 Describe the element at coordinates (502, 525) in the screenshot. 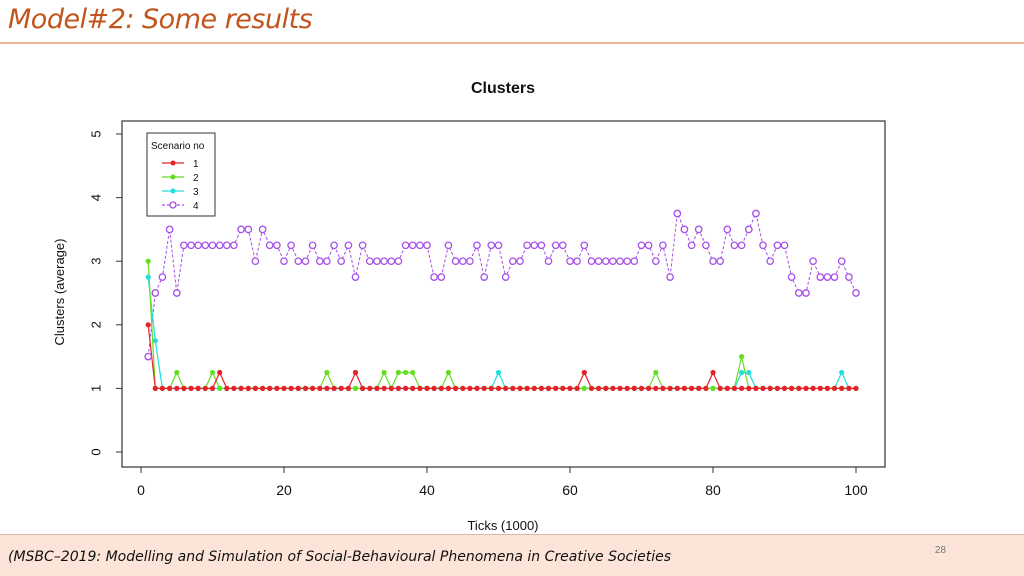

I see `x-axis-label: Ticks (1000)` at that location.